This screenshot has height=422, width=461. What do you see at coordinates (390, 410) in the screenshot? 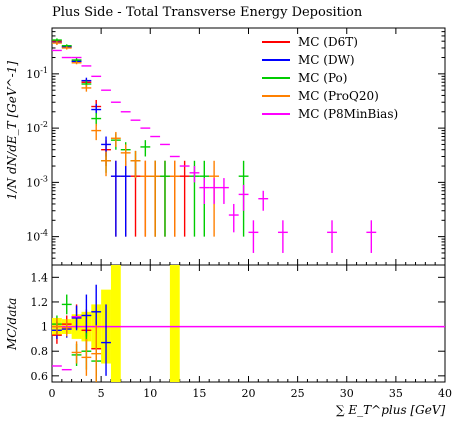
I see `x-axis-label: ∑ E_T^plus [GeV]` at bounding box center [390, 410].